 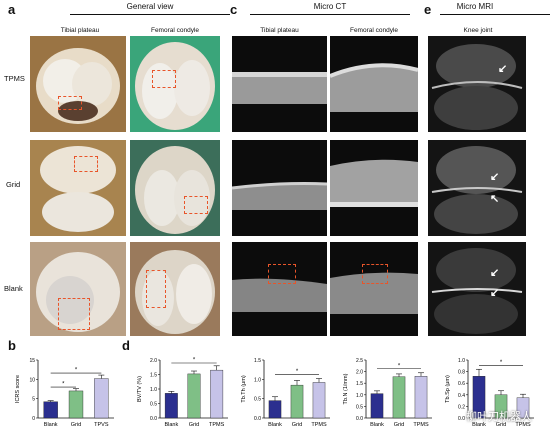 What do you see at coordinates (126, 345) in the screenshot?
I see `panel-letter-d: d` at bounding box center [126, 345].